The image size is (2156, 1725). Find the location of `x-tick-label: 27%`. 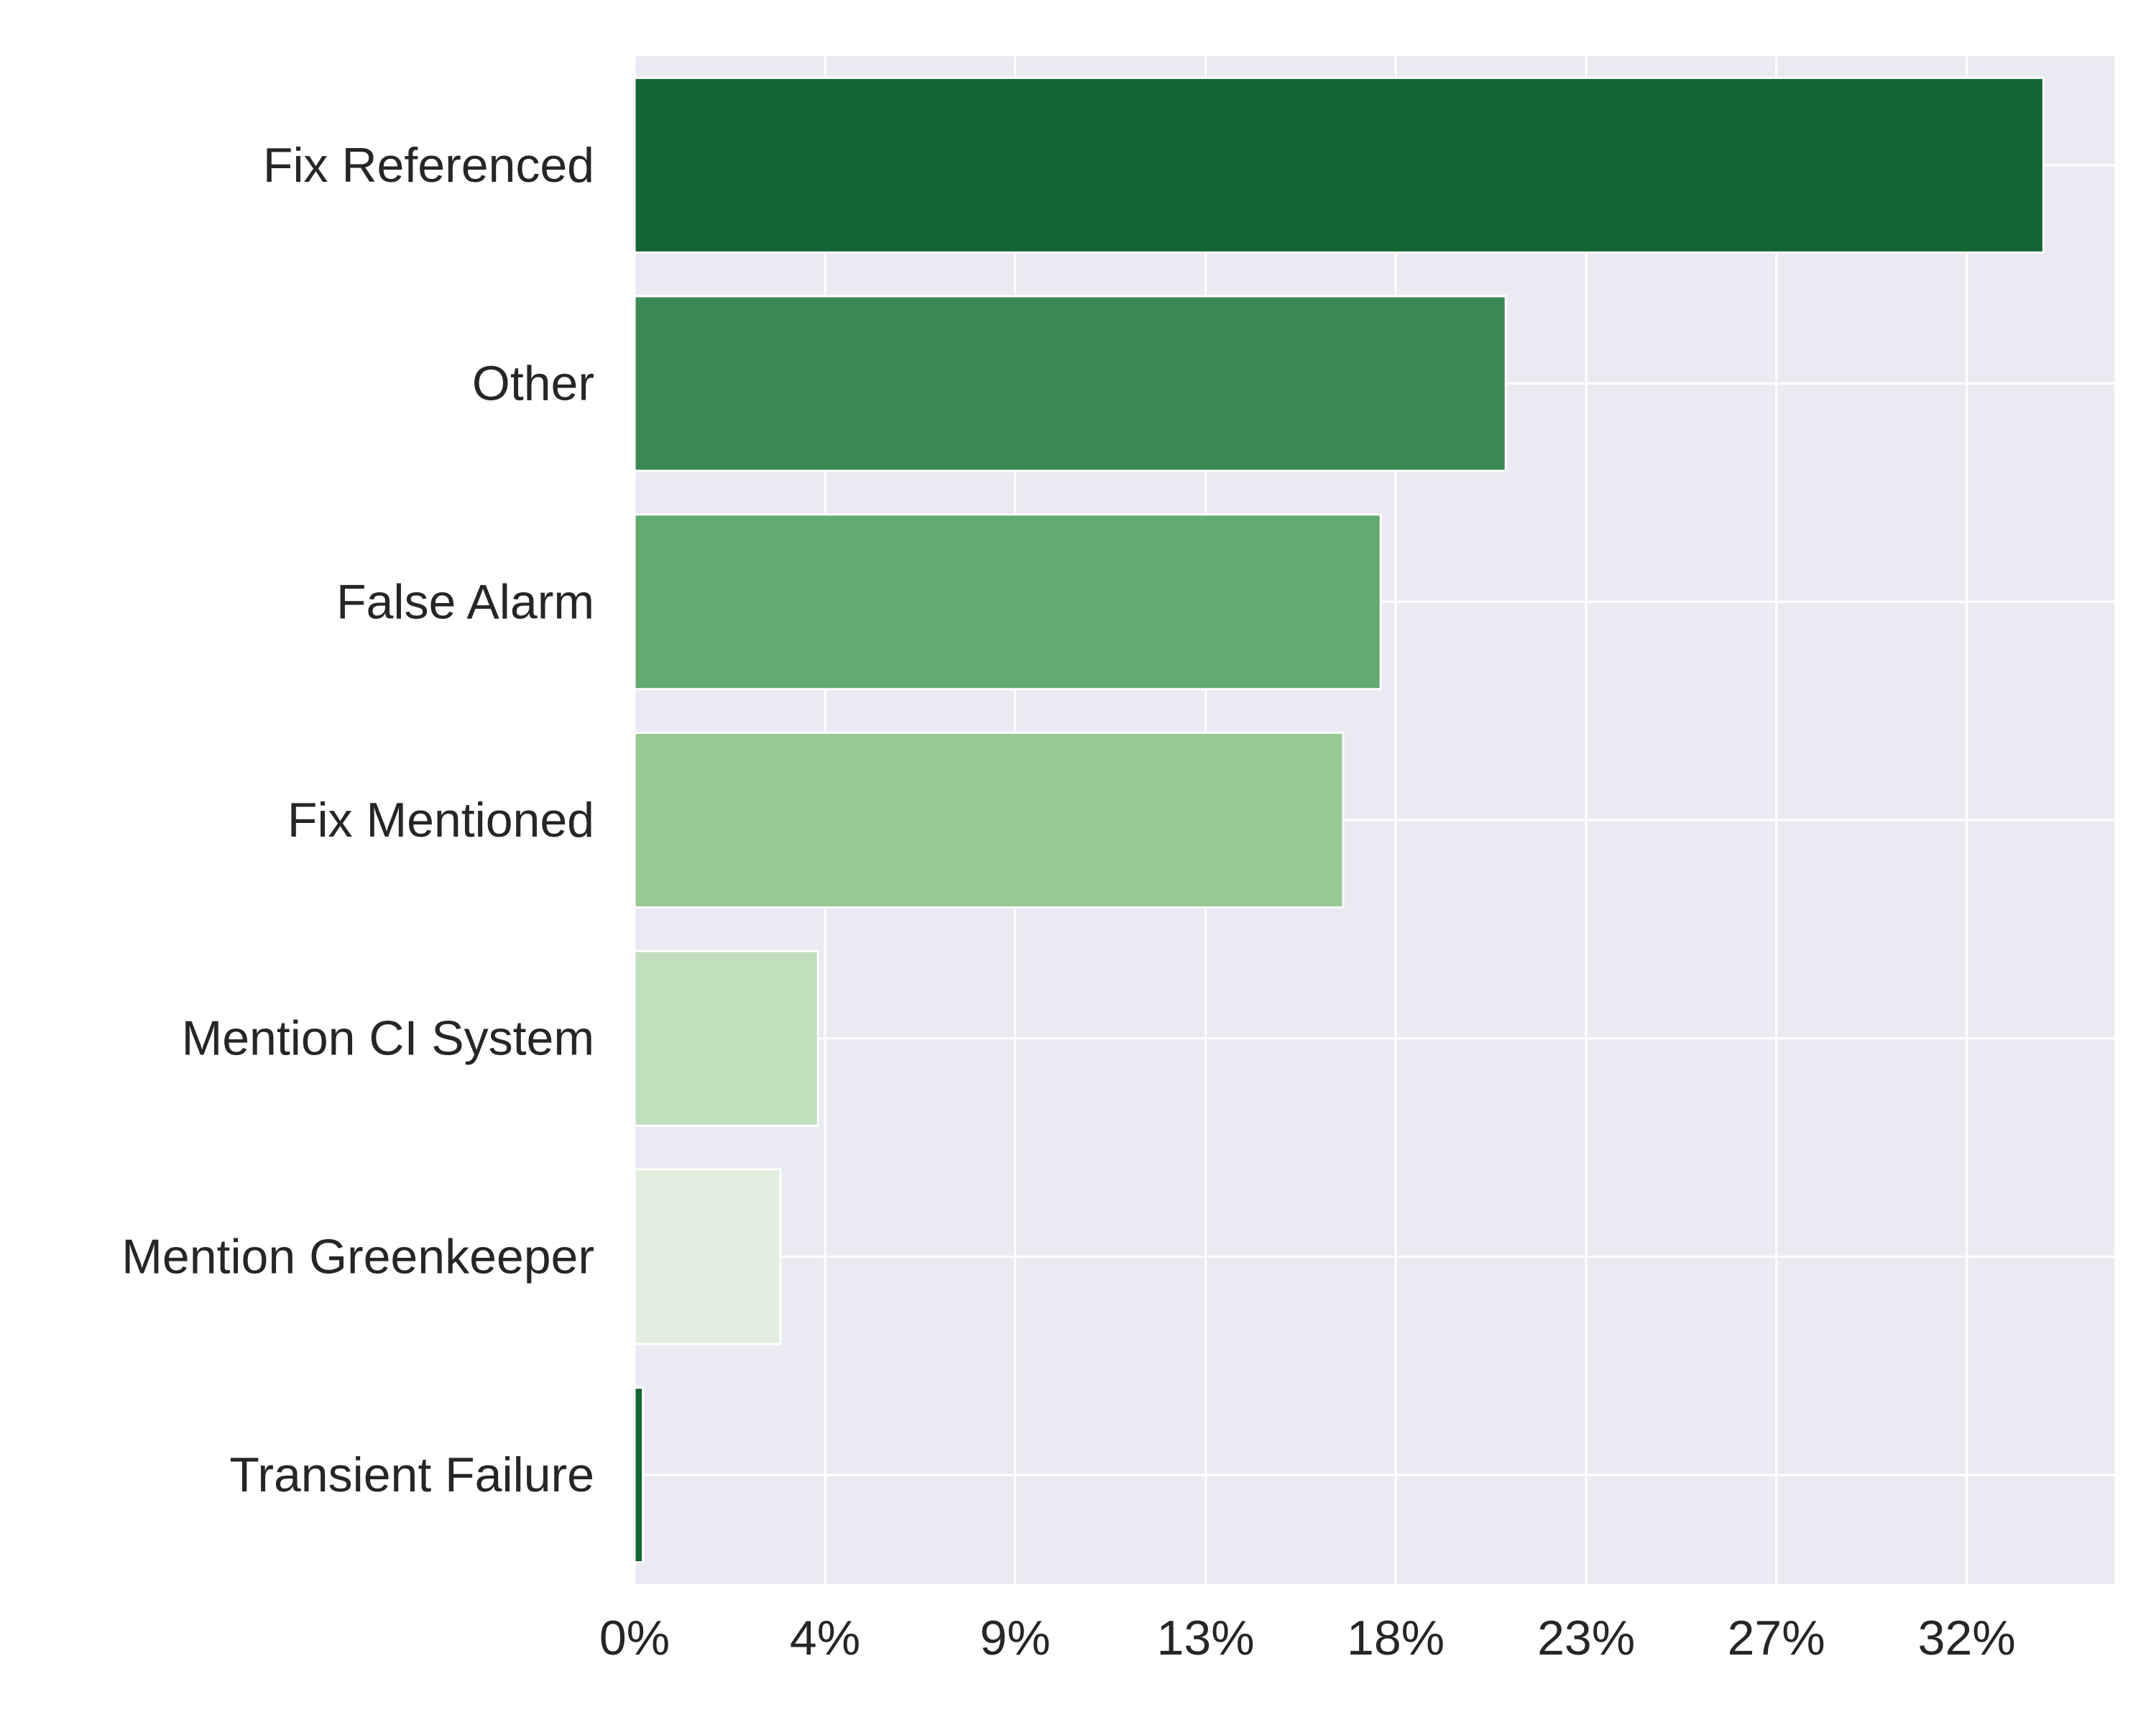

x-tick-label: 27% is located at coordinates (1777, 1638).